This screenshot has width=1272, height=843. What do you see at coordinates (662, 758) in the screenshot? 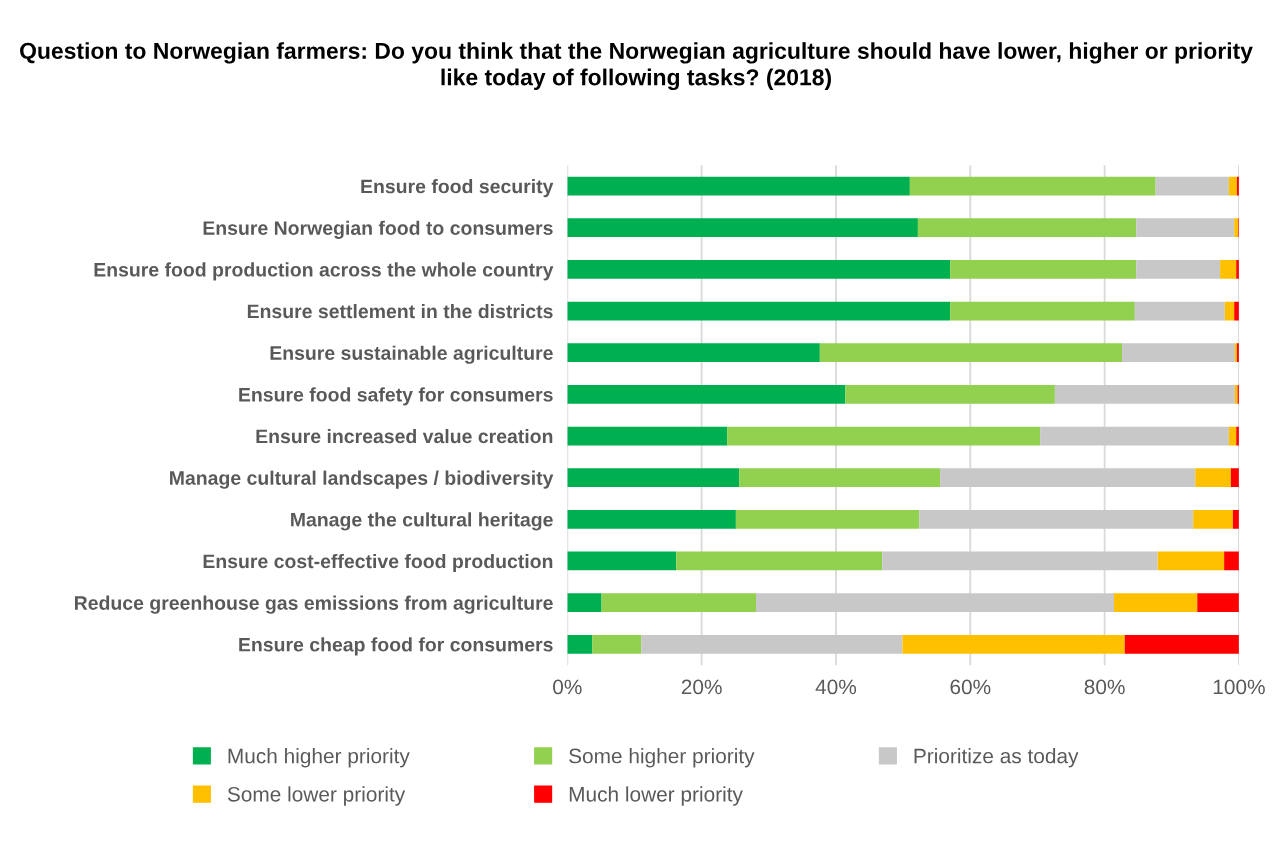
I see `legend-label: Some higher priority` at bounding box center [662, 758].